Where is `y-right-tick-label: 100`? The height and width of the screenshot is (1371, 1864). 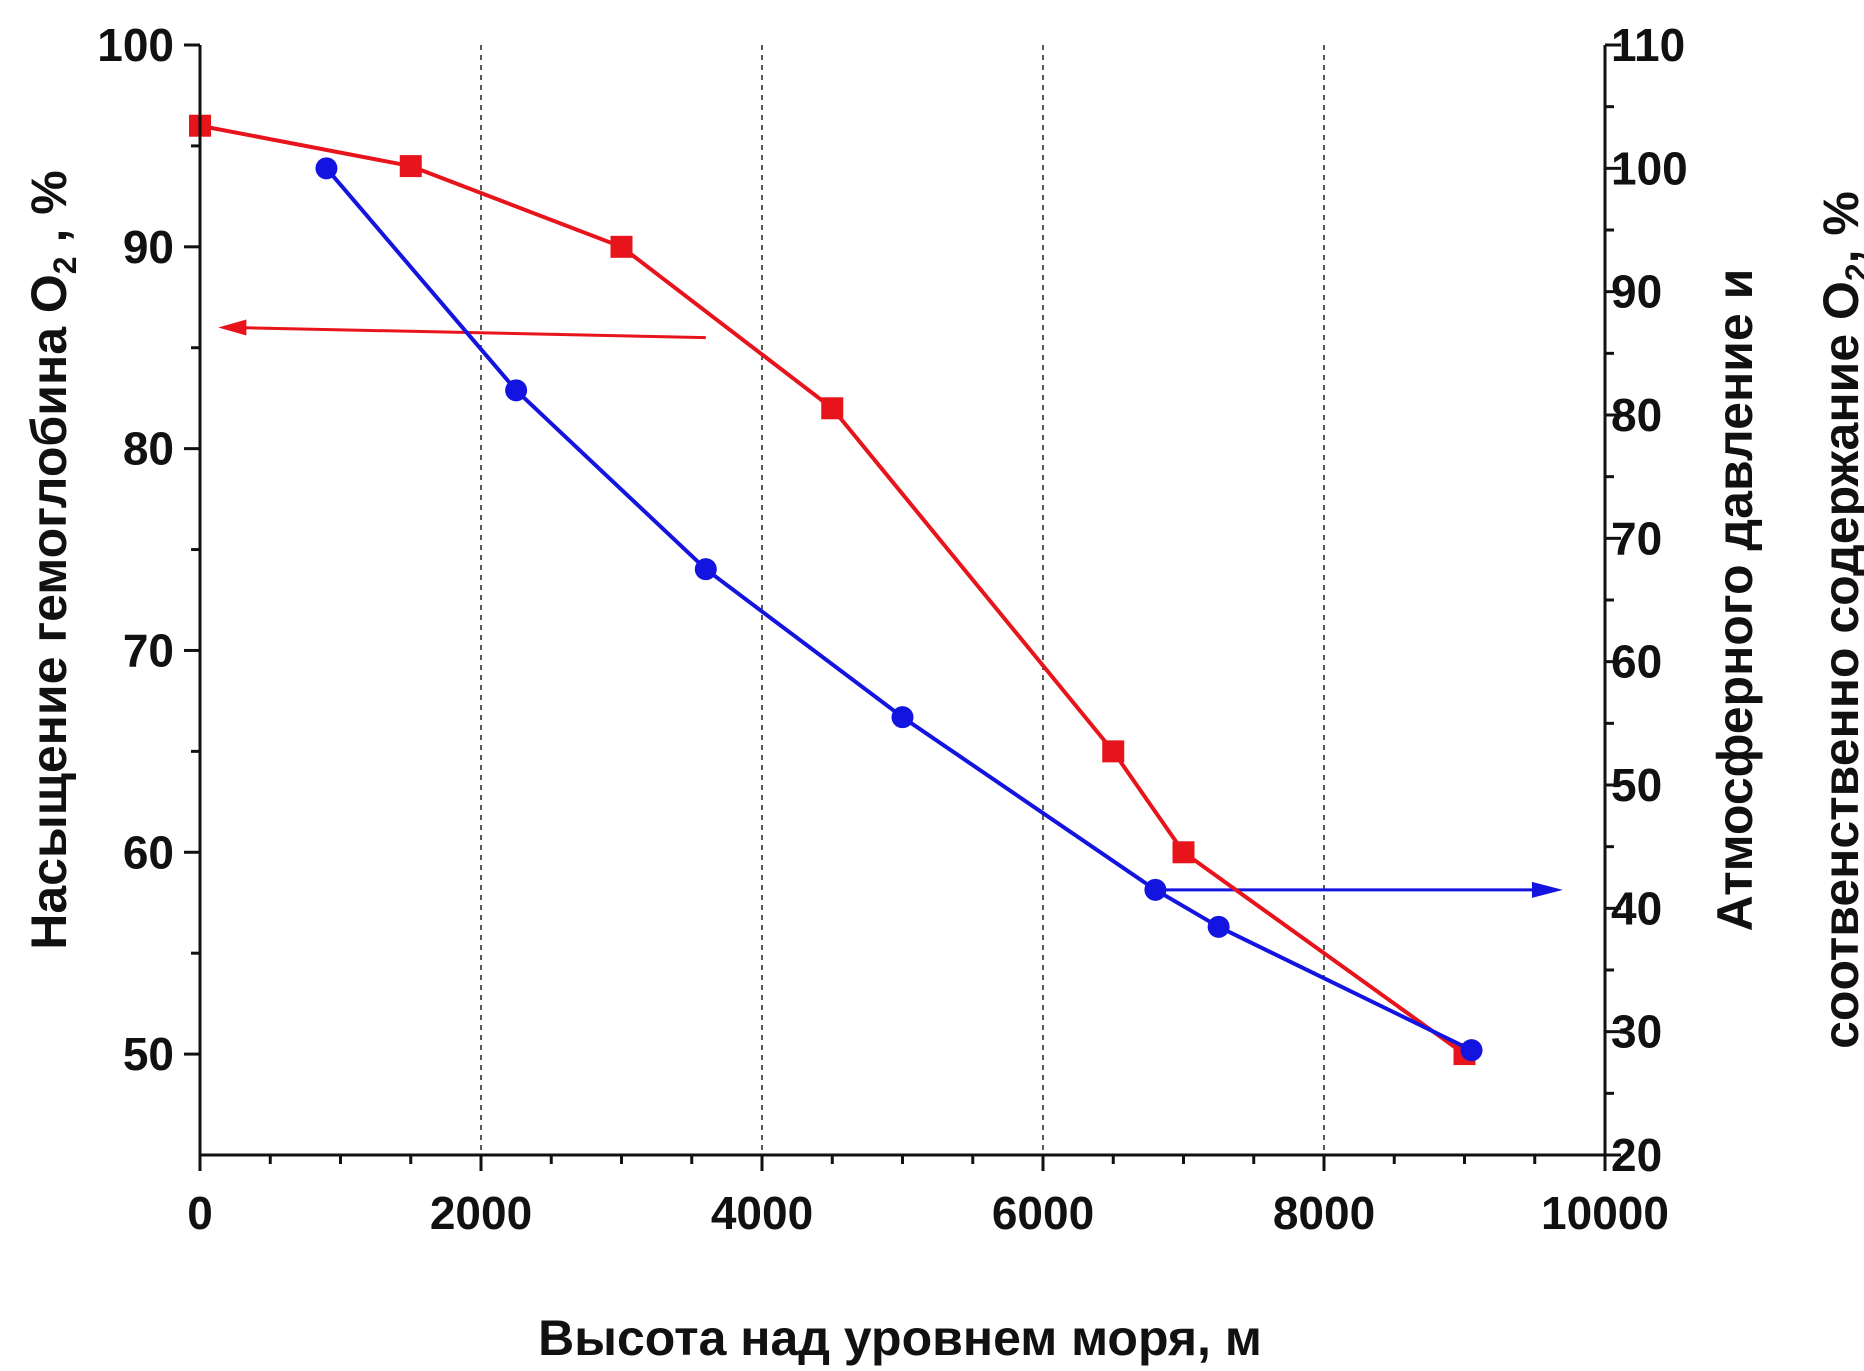
y-right-tick-label: 100 is located at coordinates (1649, 168).